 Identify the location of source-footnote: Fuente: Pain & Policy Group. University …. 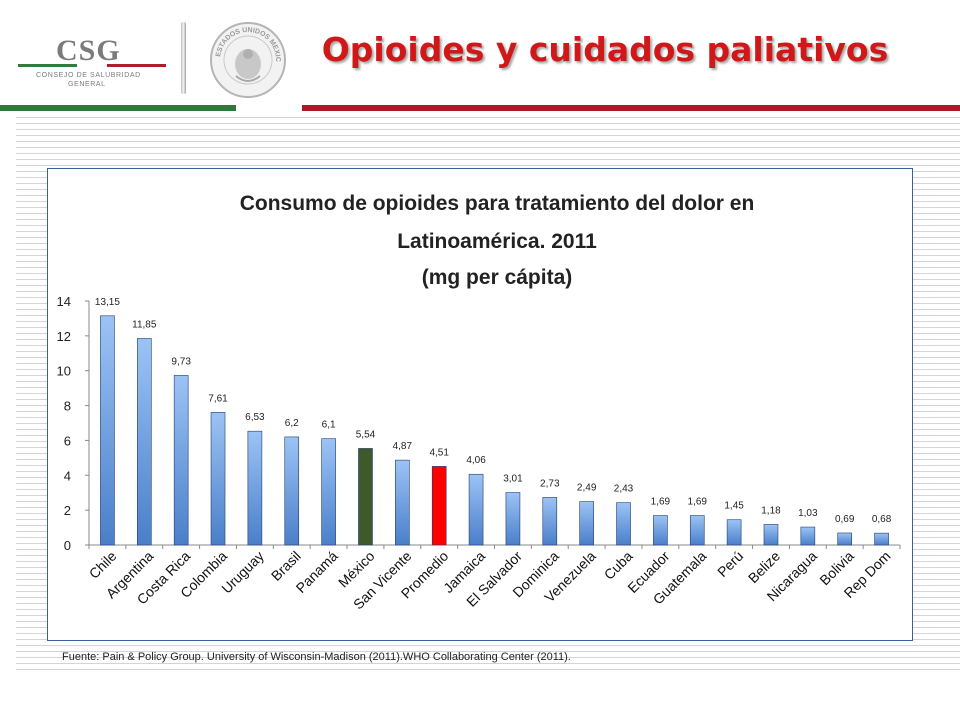
(316, 657).